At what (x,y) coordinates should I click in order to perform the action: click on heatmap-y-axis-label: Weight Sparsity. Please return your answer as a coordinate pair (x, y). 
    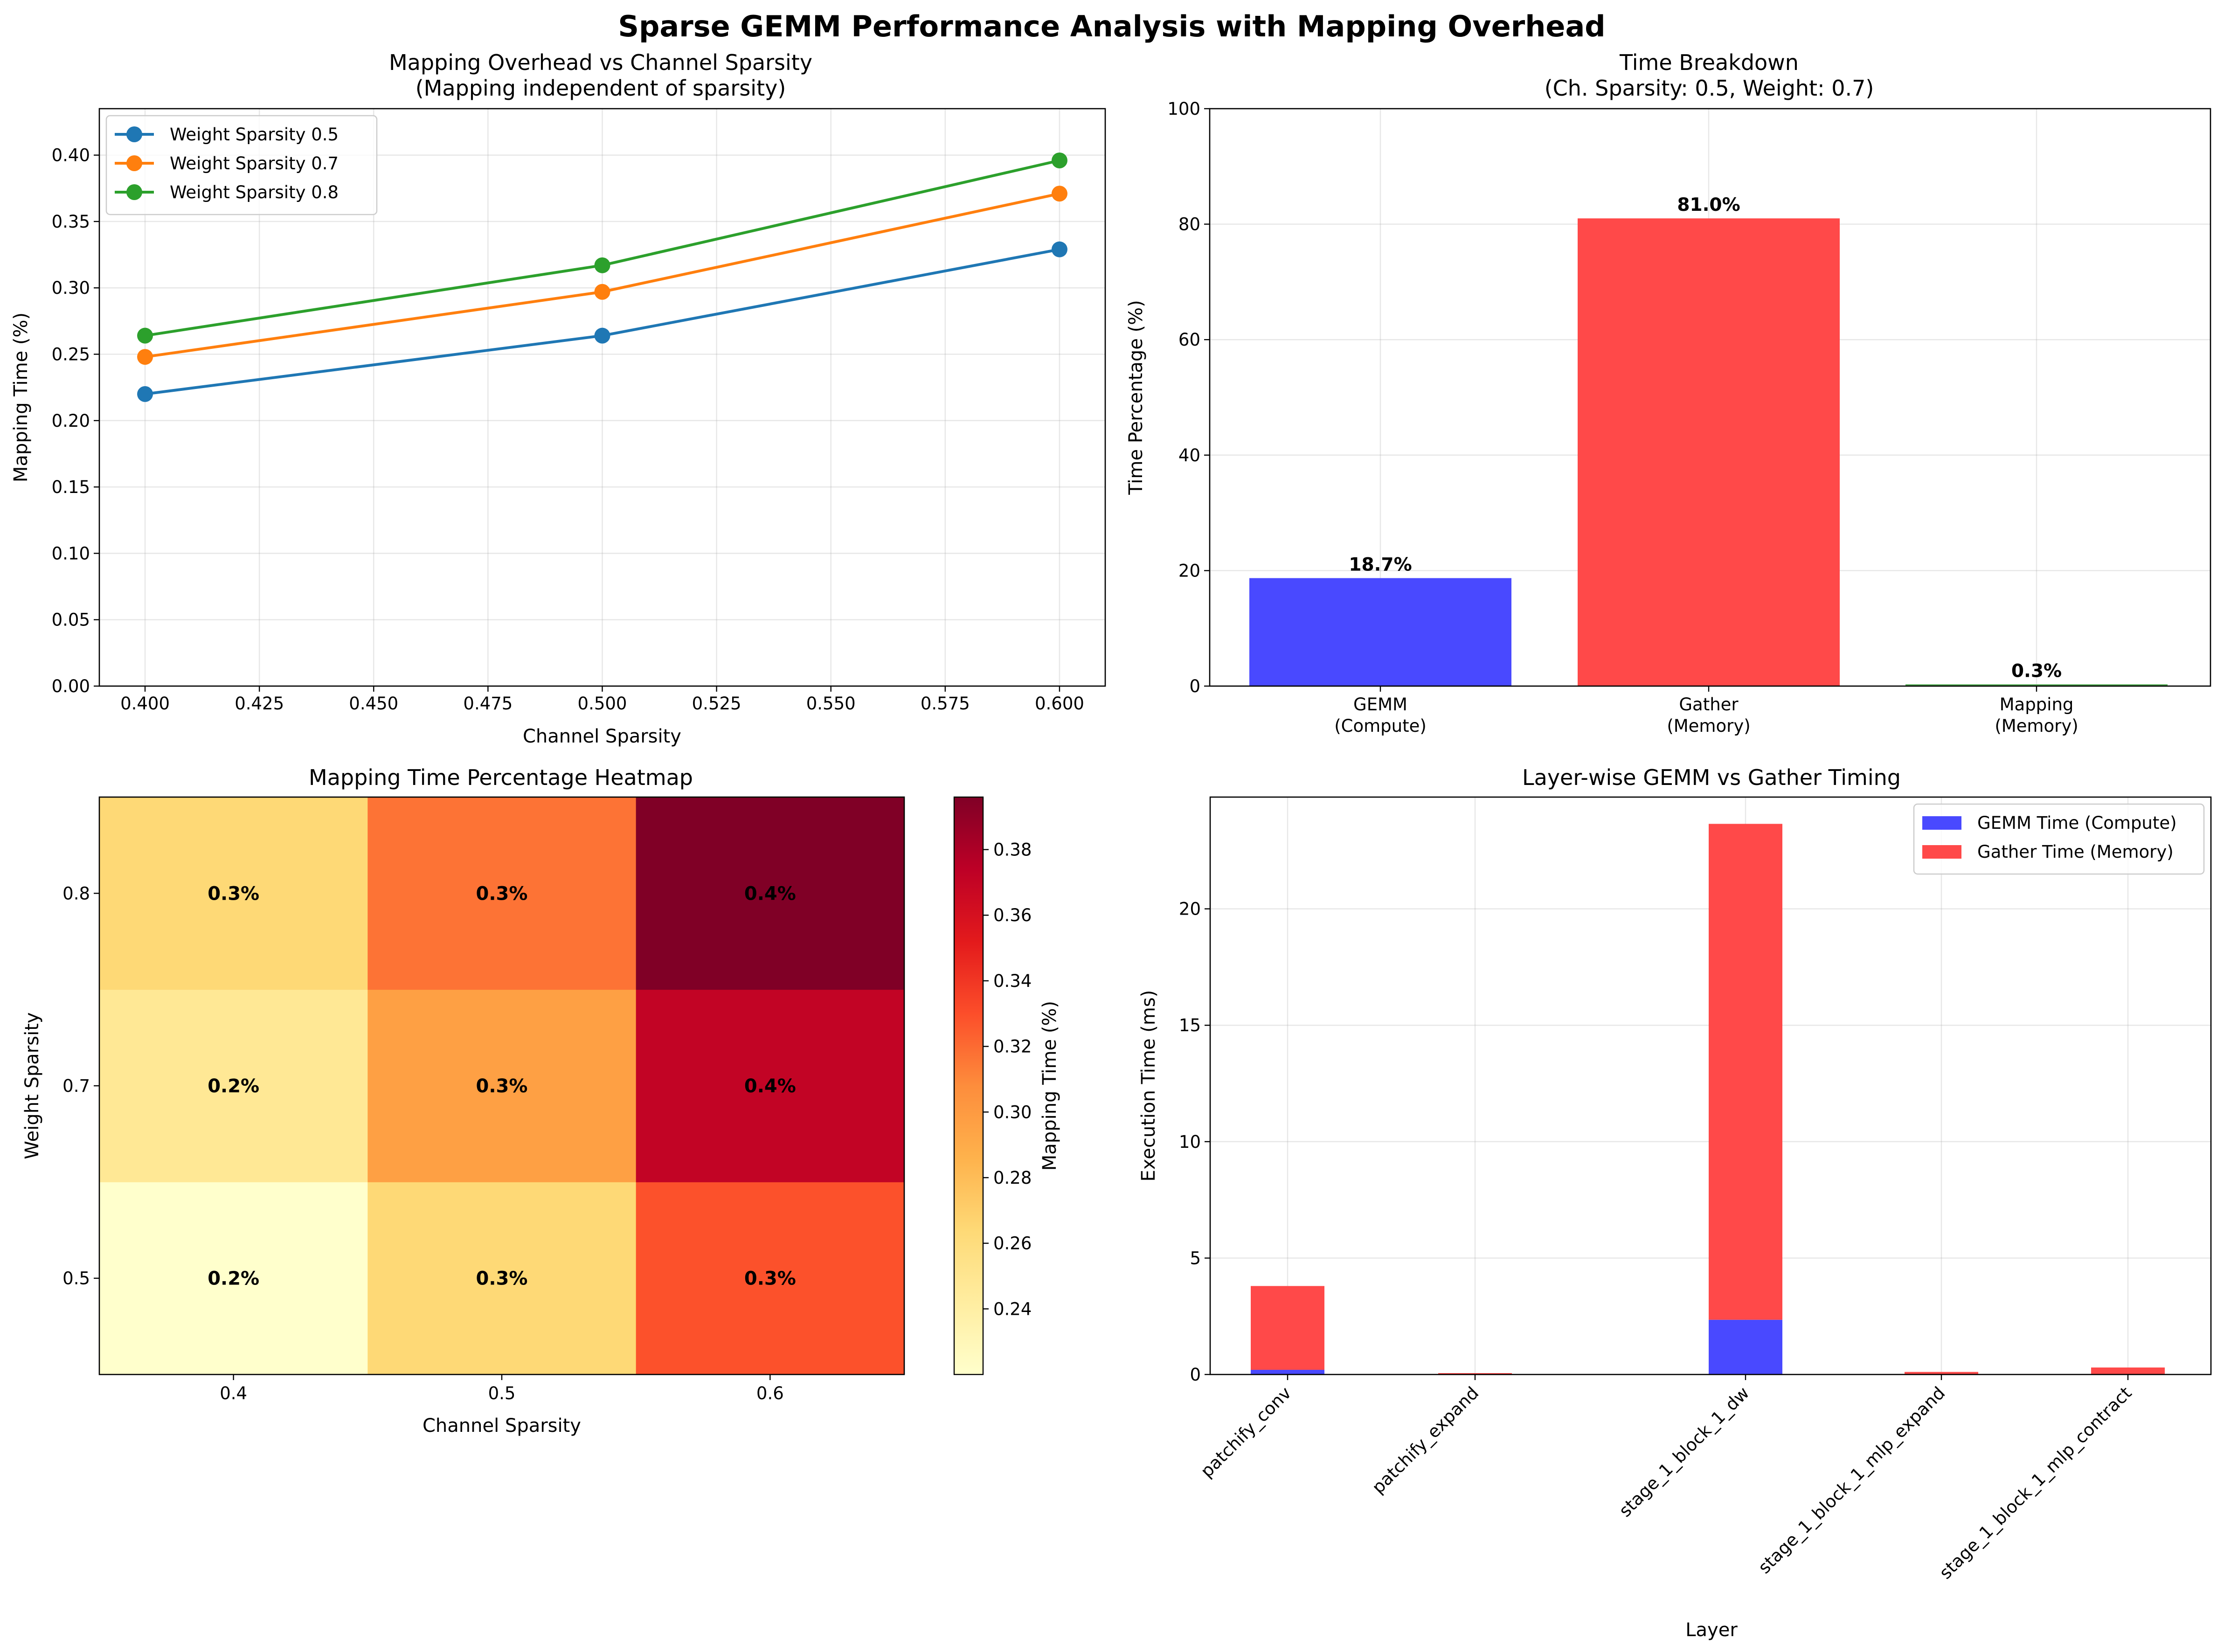
    Looking at the image, I should click on (32, 1086).